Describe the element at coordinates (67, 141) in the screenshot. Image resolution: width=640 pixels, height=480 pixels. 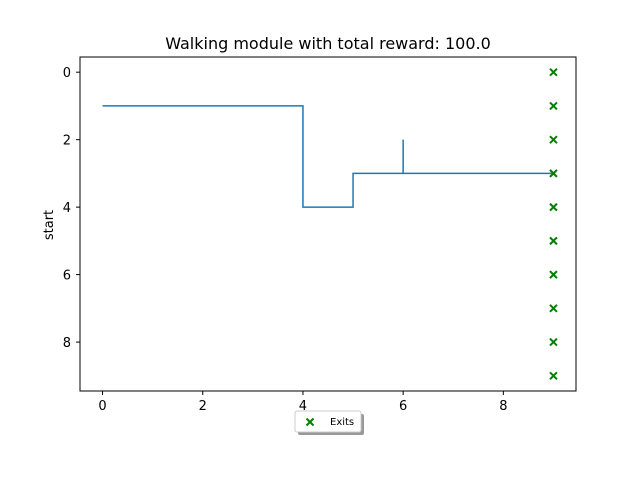
I see `y-tick-label: 2` at that location.